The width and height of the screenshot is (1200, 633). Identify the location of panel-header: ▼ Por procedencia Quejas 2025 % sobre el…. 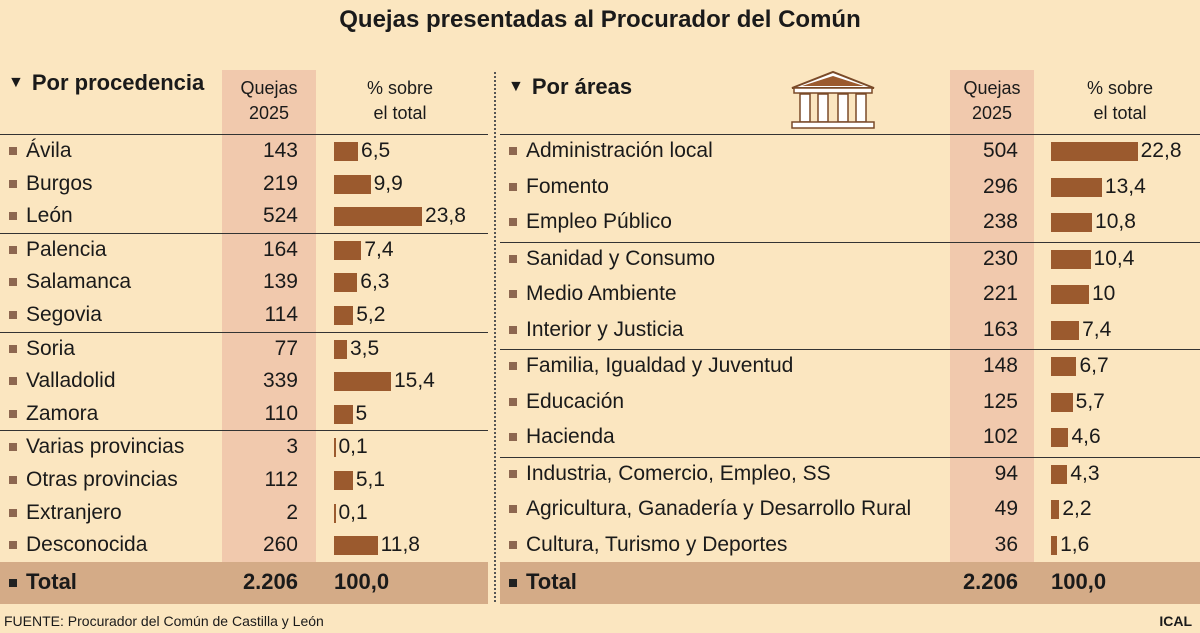
(244, 99).